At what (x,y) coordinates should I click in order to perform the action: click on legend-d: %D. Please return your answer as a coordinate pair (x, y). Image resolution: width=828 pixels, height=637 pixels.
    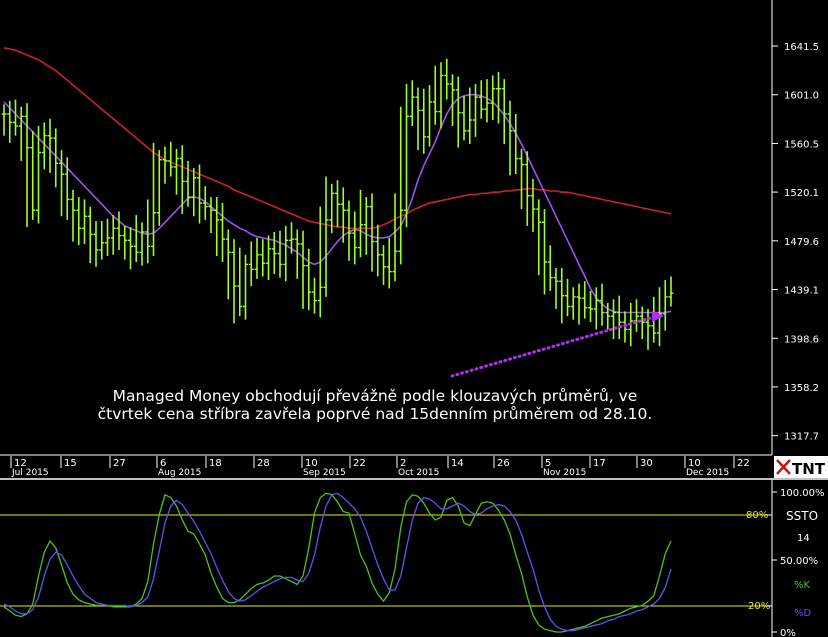
    Looking at the image, I should click on (803, 613).